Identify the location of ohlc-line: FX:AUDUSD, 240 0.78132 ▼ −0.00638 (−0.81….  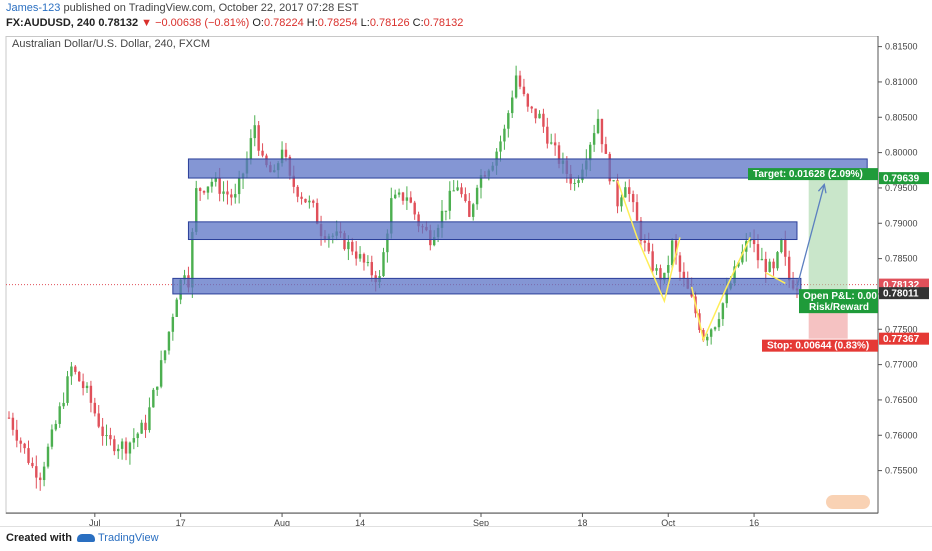
(234, 23).